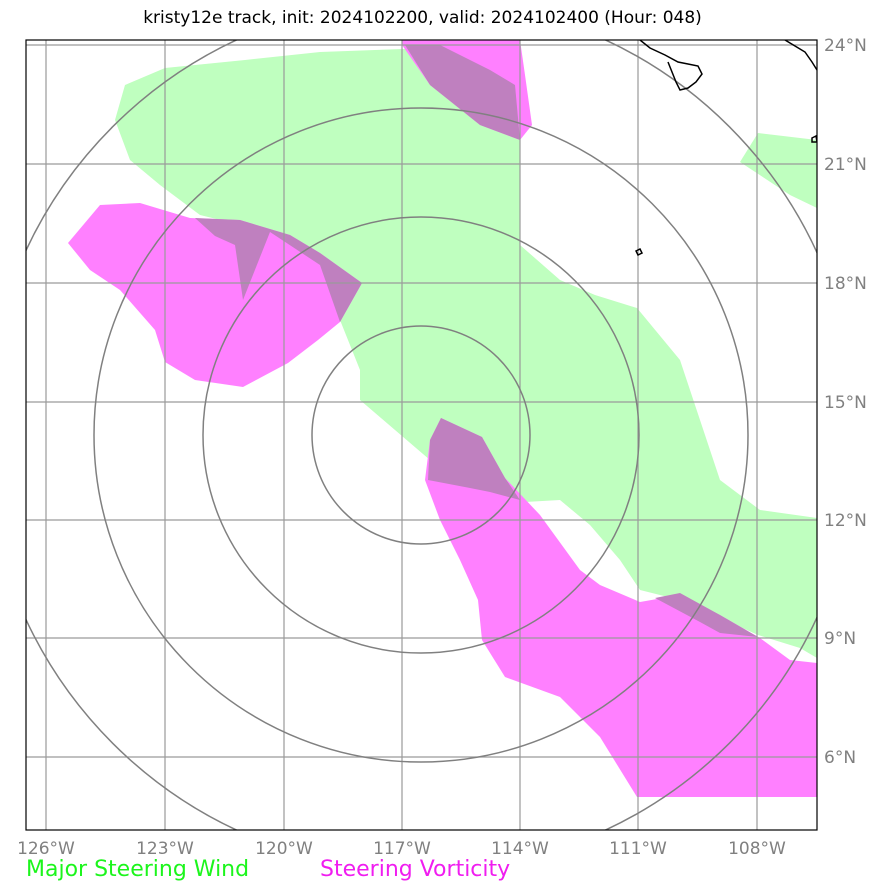 Image resolution: width=887 pixels, height=895 pixels. Describe the element at coordinates (800, 55) in the screenshot. I see `coastline-mainland` at that location.